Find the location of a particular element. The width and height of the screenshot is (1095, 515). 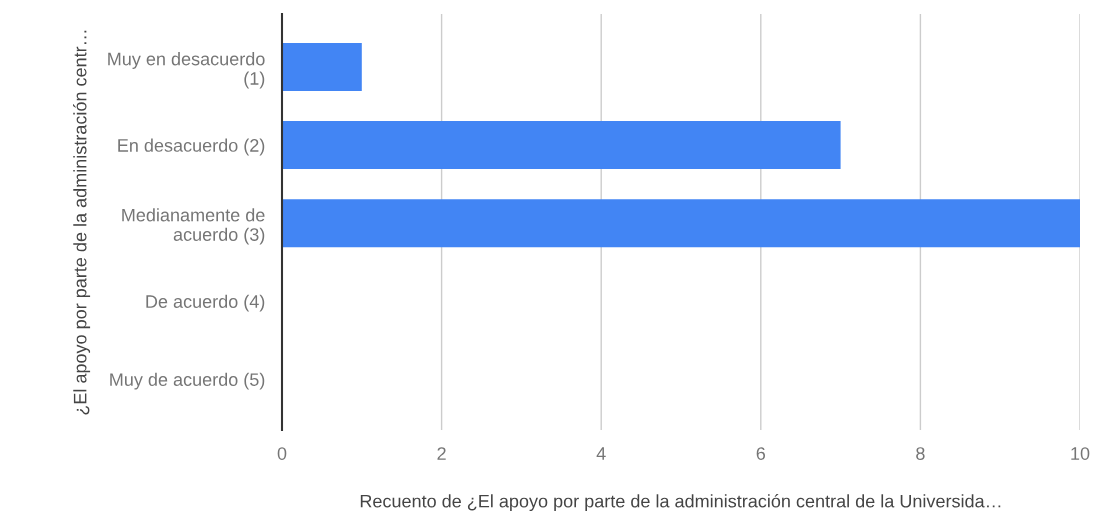

x-tick-label: 6 is located at coordinates (761, 453).